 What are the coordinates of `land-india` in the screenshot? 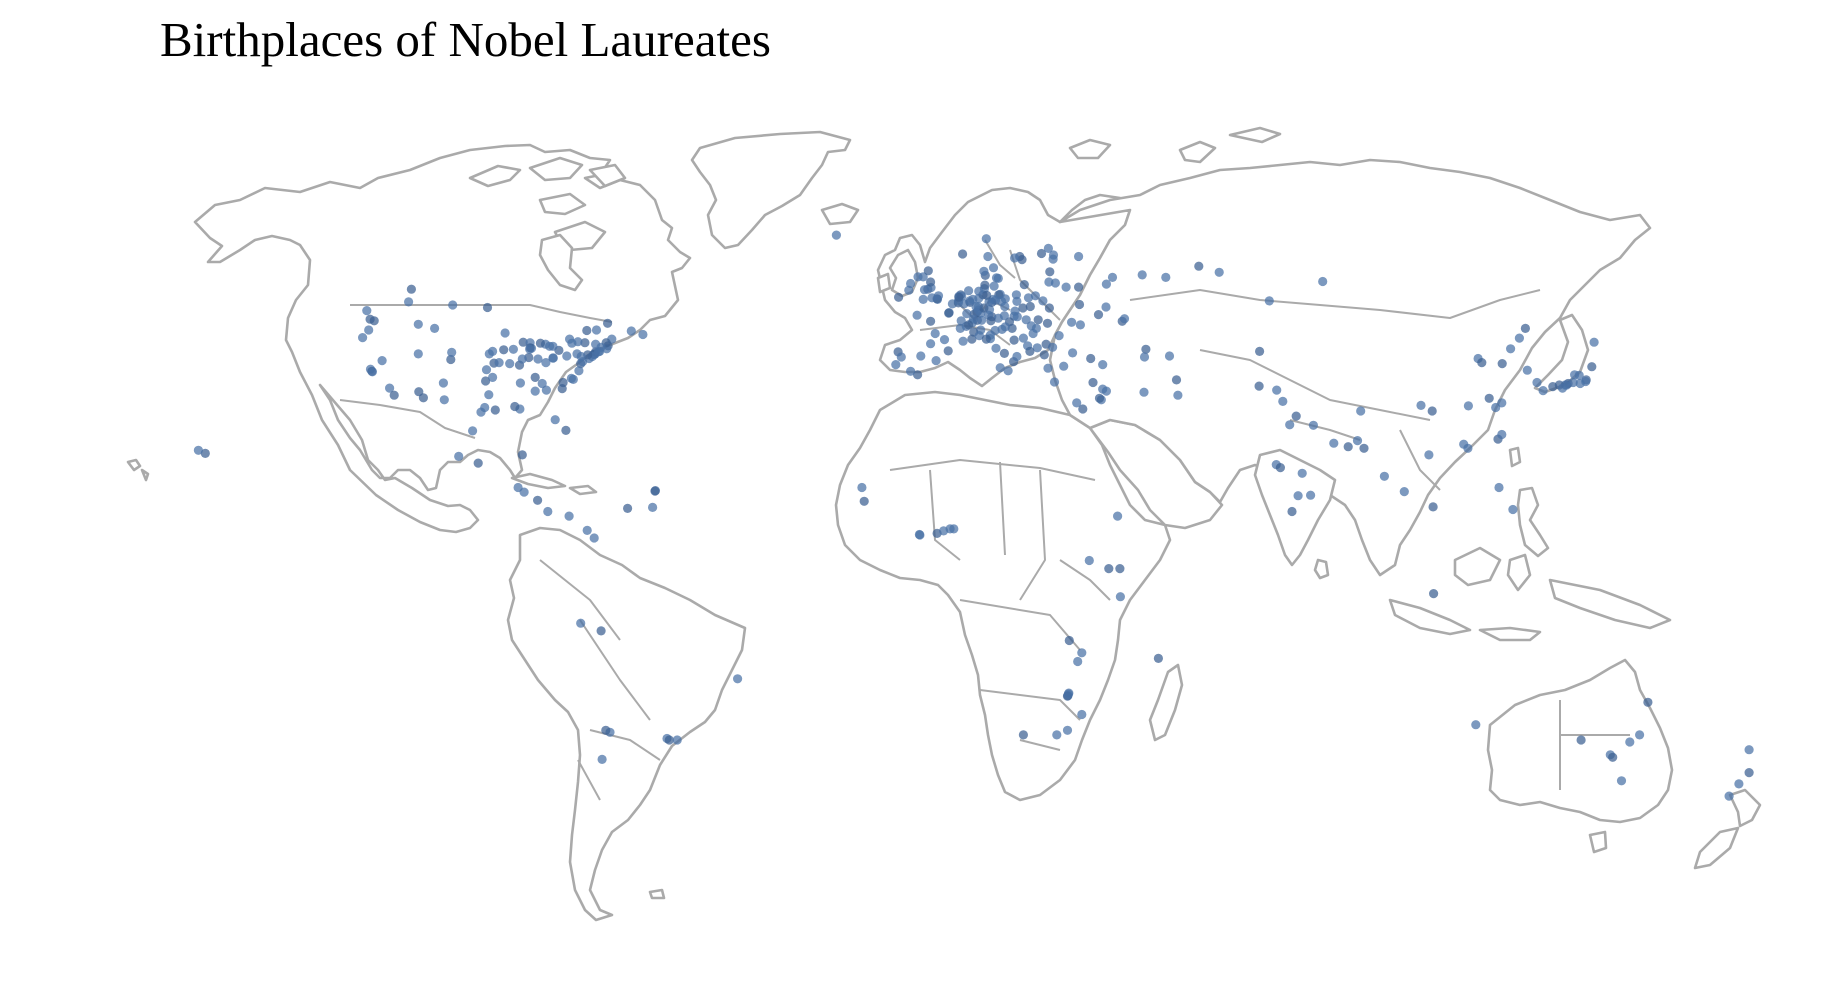 It's located at (1295, 507).